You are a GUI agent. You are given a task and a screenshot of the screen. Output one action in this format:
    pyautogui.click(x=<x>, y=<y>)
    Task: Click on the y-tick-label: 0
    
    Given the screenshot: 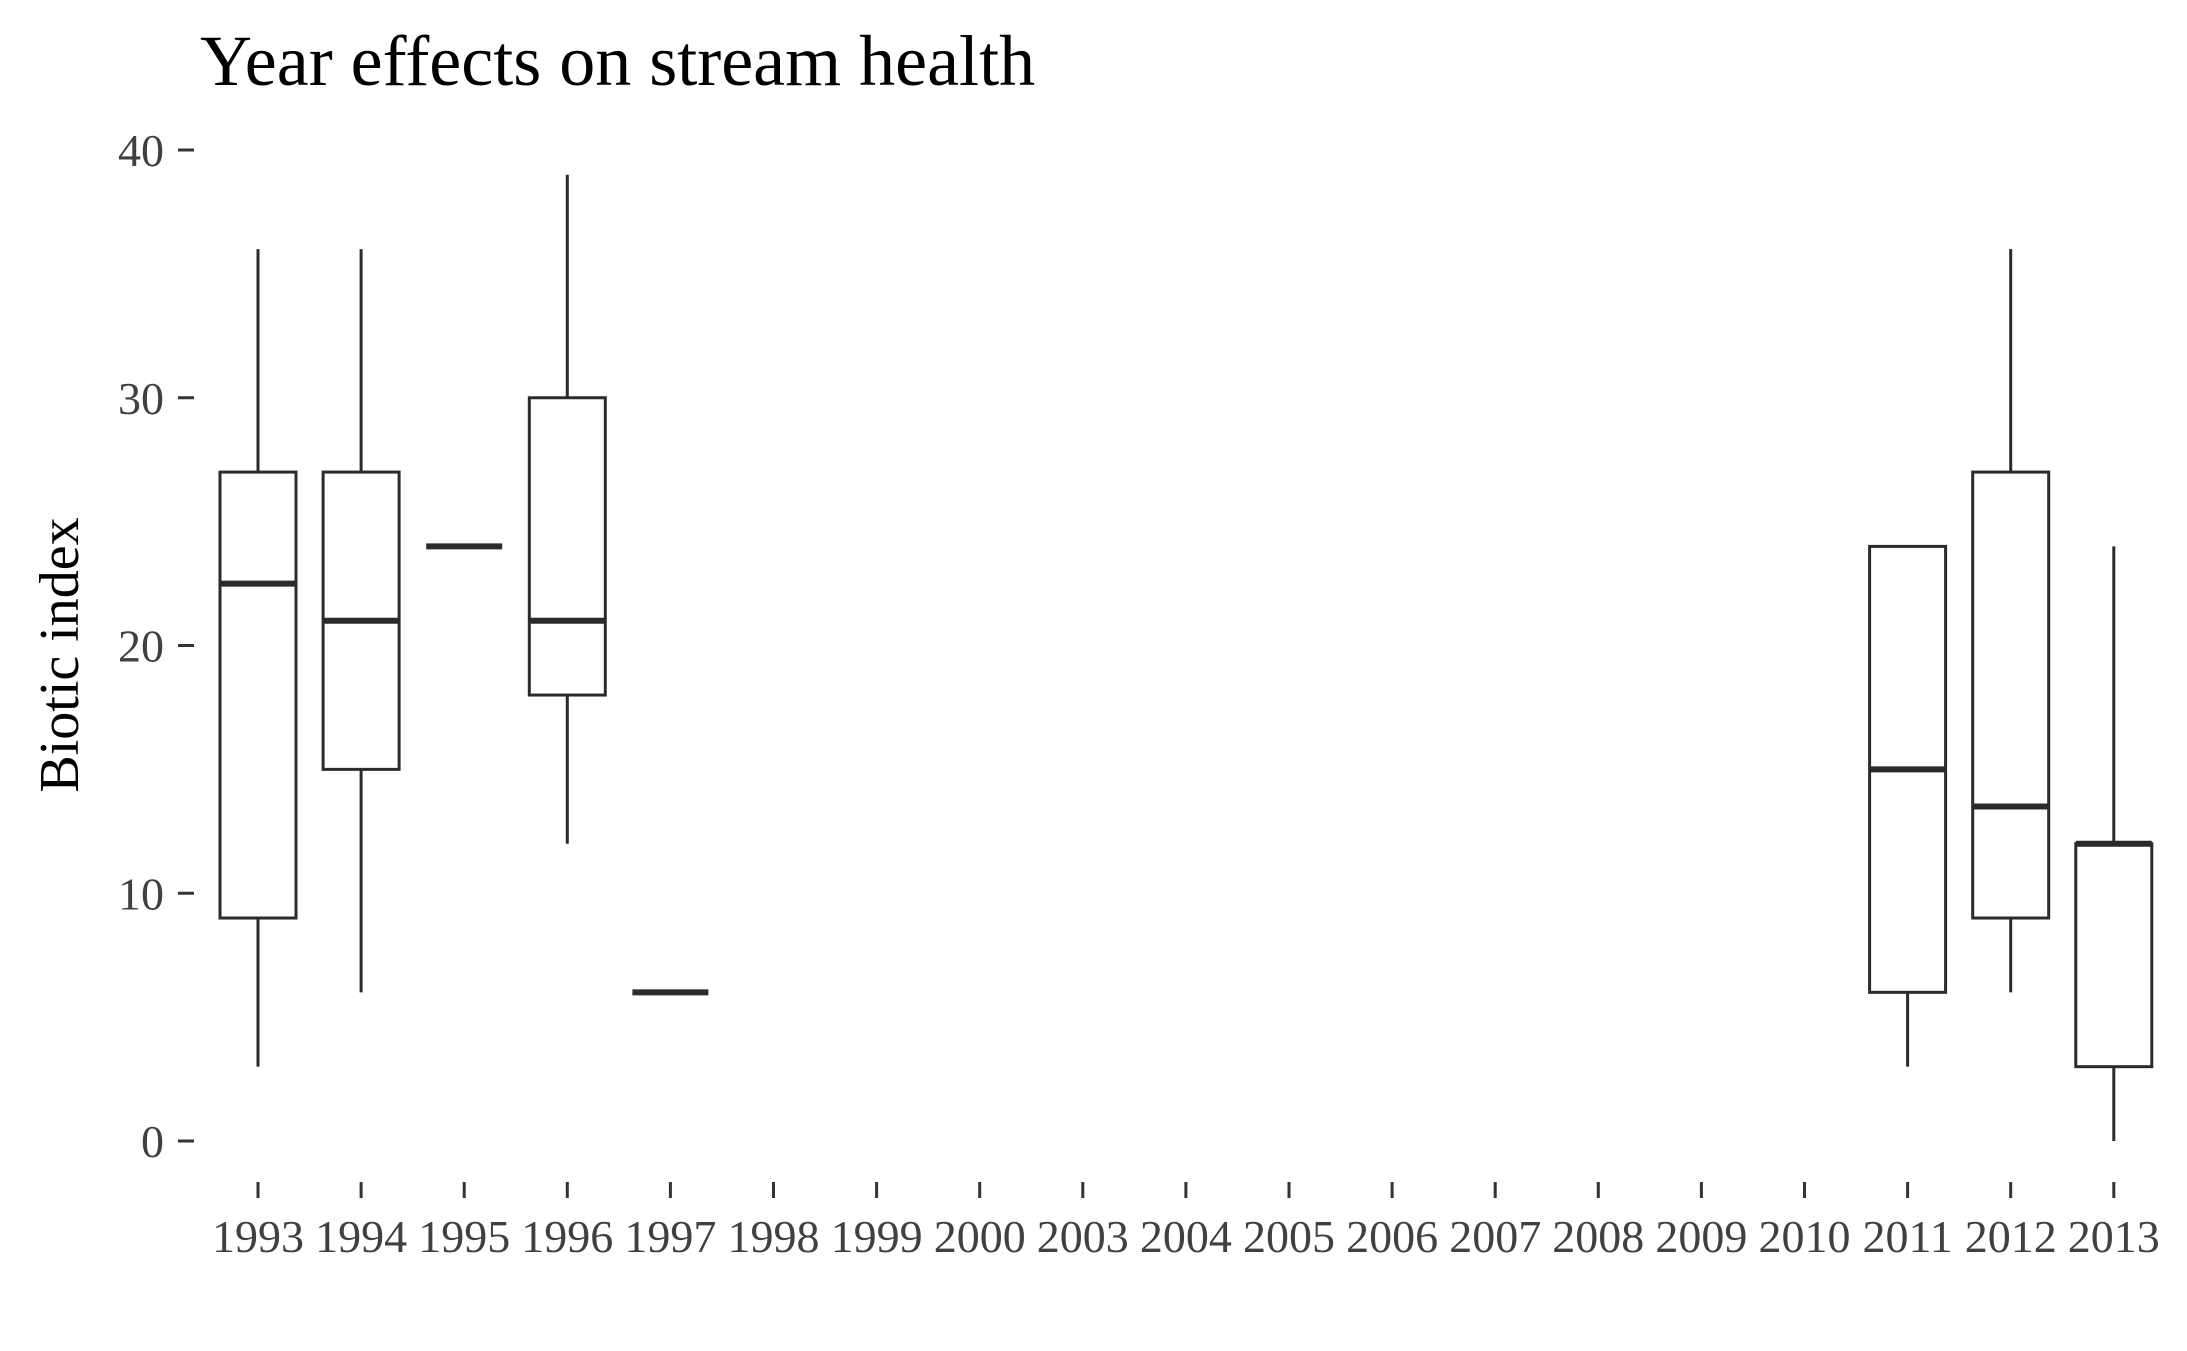 What is the action you would take?
    pyautogui.click(x=152, y=1141)
    